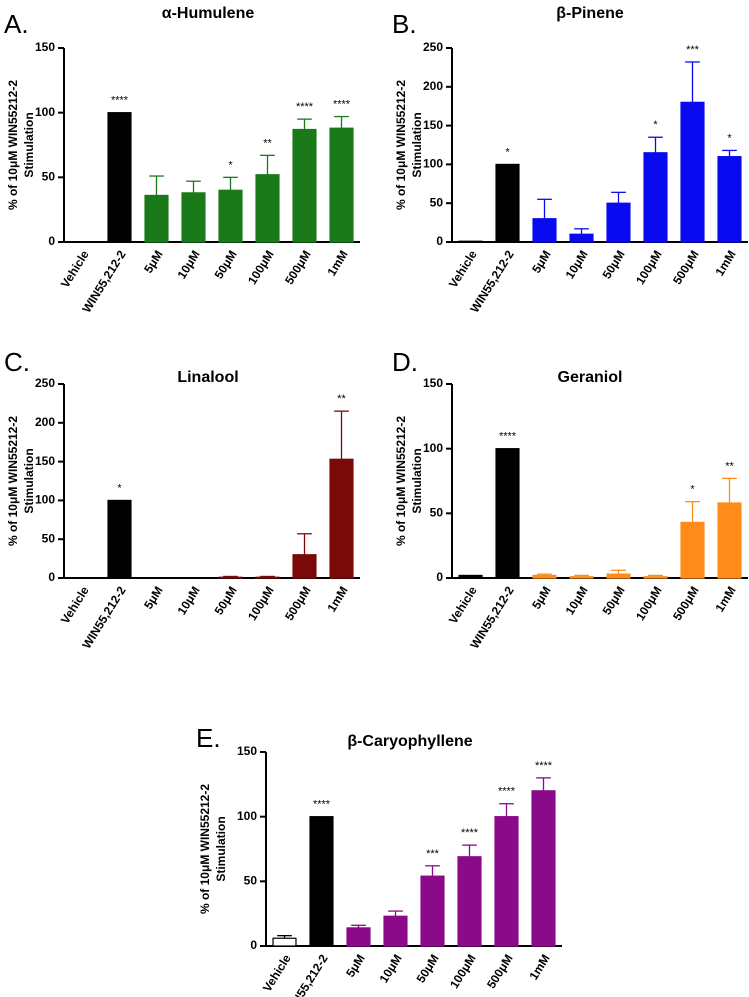 This screenshot has height=997, width=749. I want to click on panel-letter: D., so click(405, 362).